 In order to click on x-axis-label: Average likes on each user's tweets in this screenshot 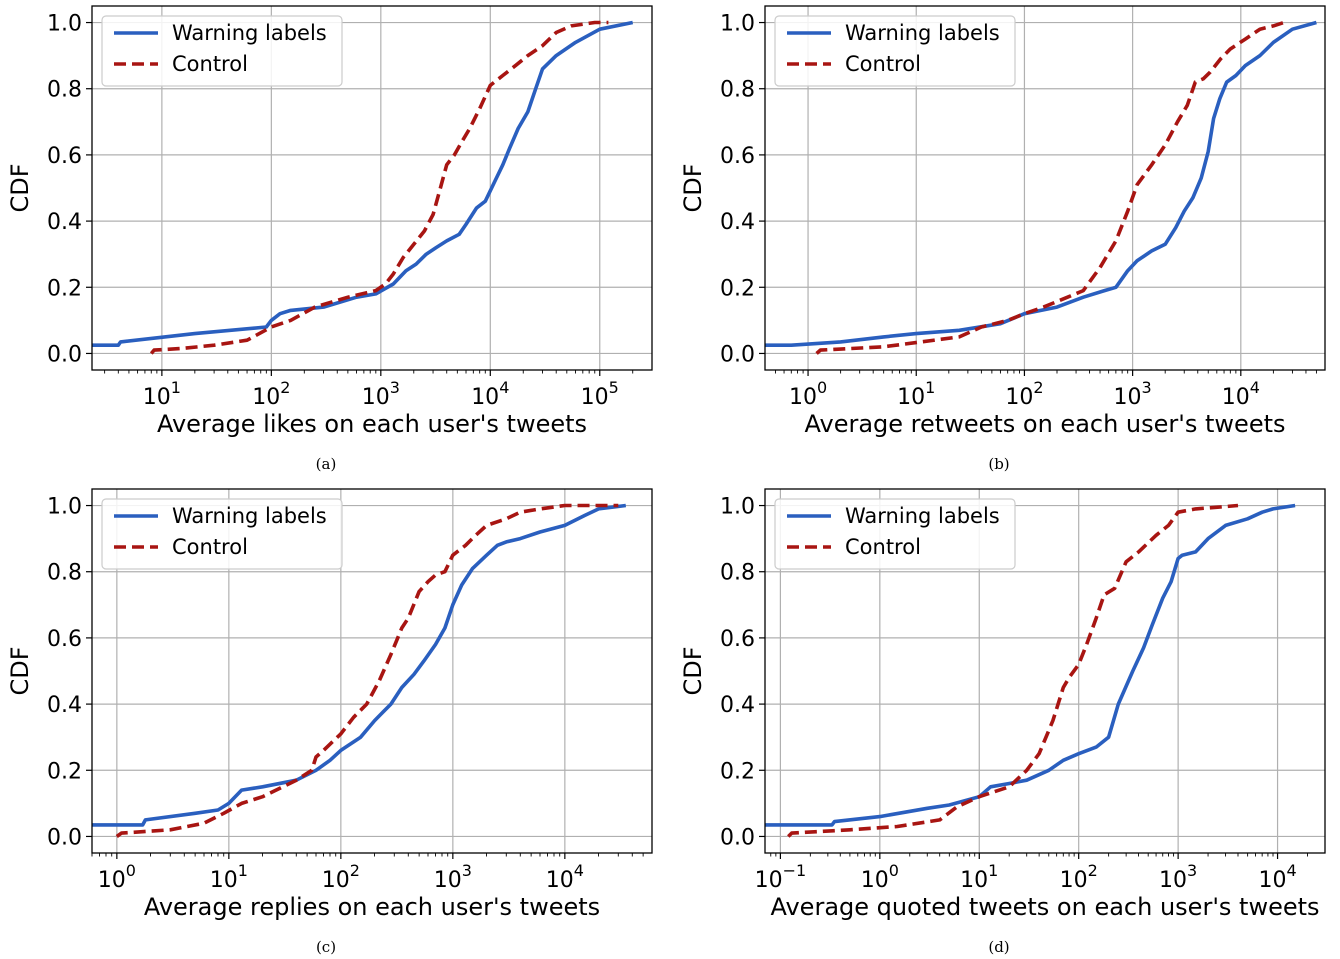, I will do `click(372, 424)`.